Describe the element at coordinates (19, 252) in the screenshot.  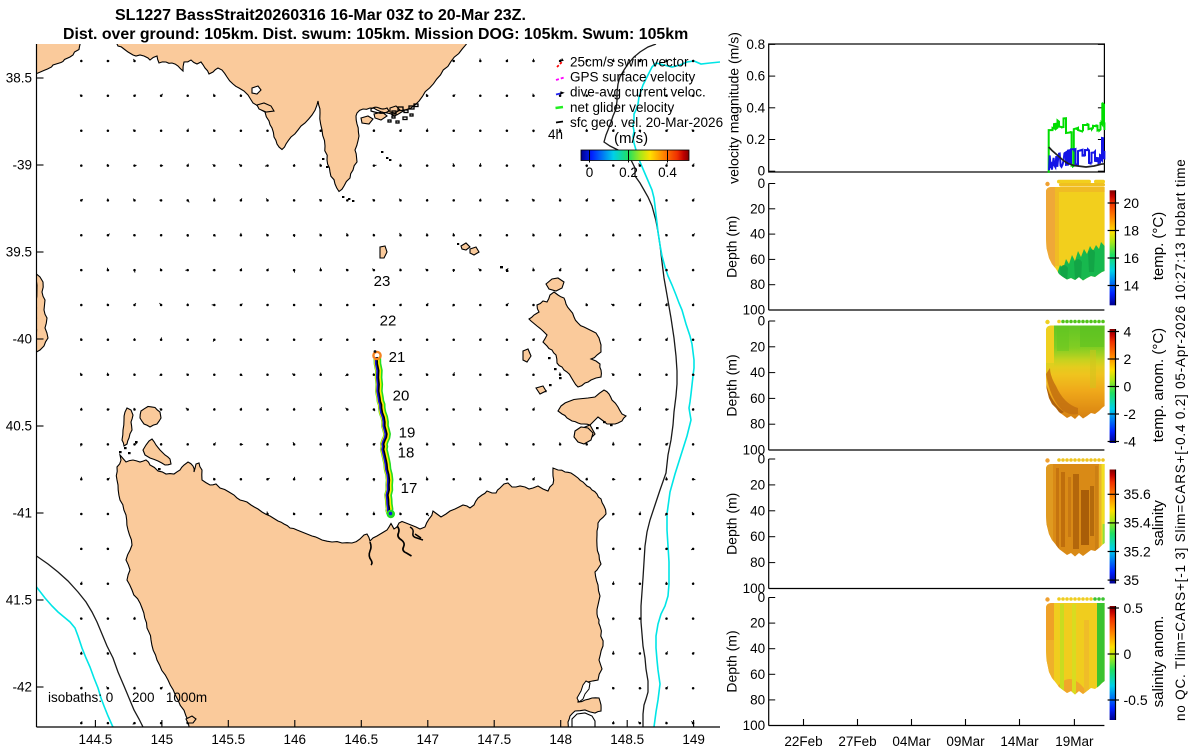
I see `svg-text: 39.5` at that location.